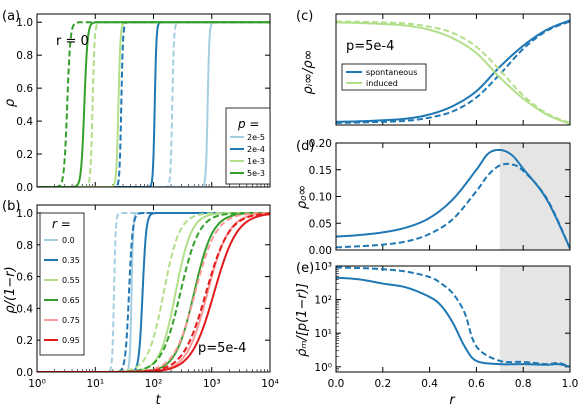  Describe the element at coordinates (370, 46) in the screenshot. I see `panel-c-annotation: p=5e-4` at that location.